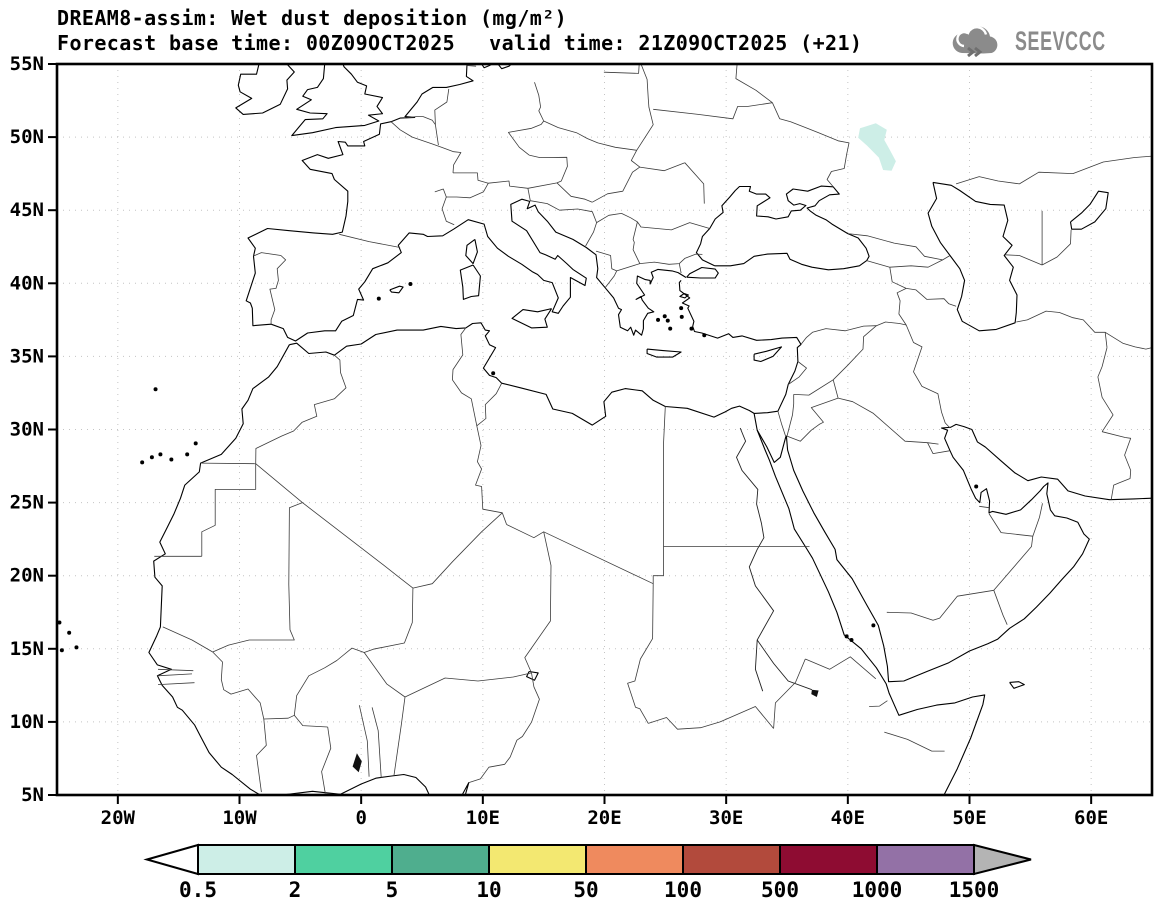 The height and width of the screenshot is (907, 1165). I want to click on deposition-patch, so click(877, 147).